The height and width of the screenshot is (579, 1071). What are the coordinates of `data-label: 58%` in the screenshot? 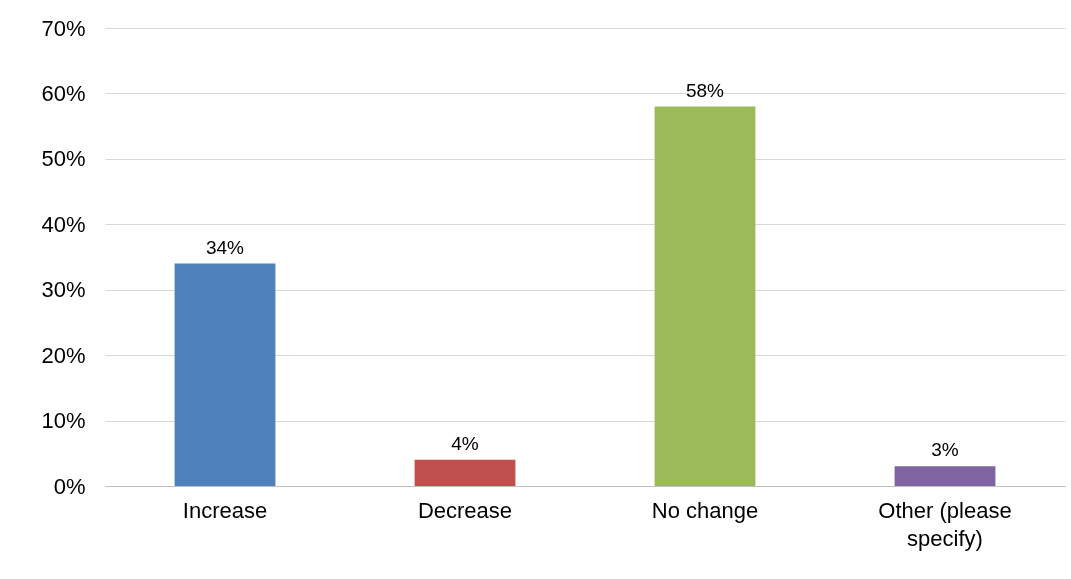 It's located at (705, 90).